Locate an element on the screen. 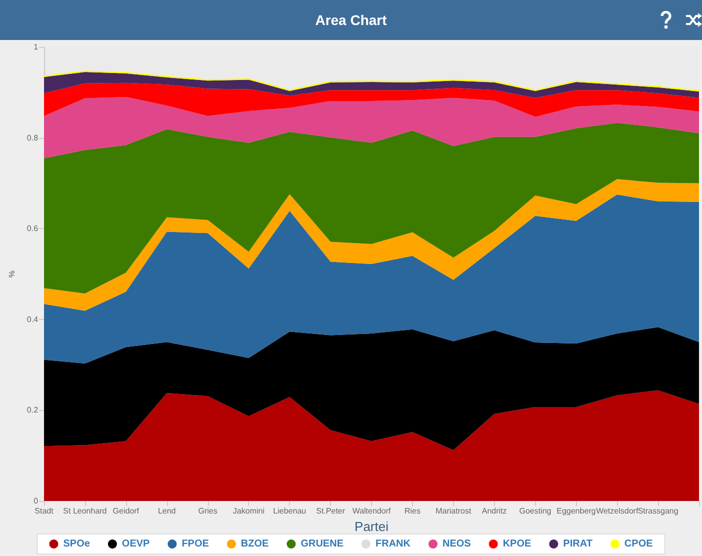  legend-label: FPOE is located at coordinates (196, 544).